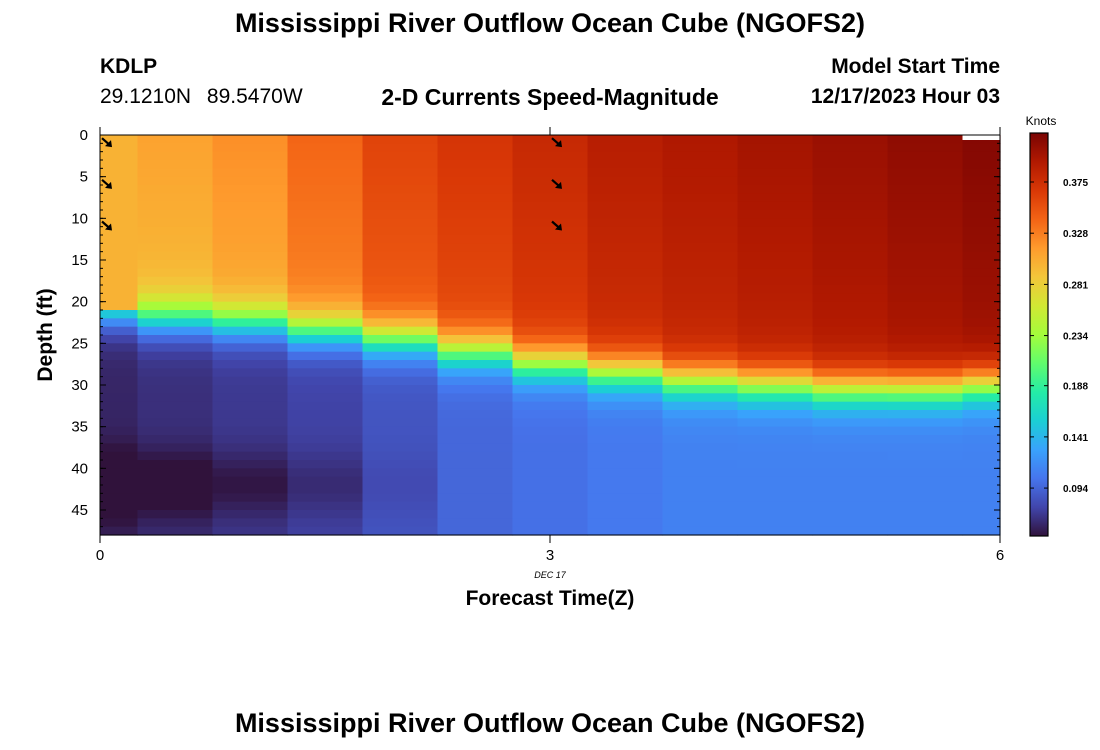  What do you see at coordinates (1039, 334) in the screenshot?
I see `colorbar` at bounding box center [1039, 334].